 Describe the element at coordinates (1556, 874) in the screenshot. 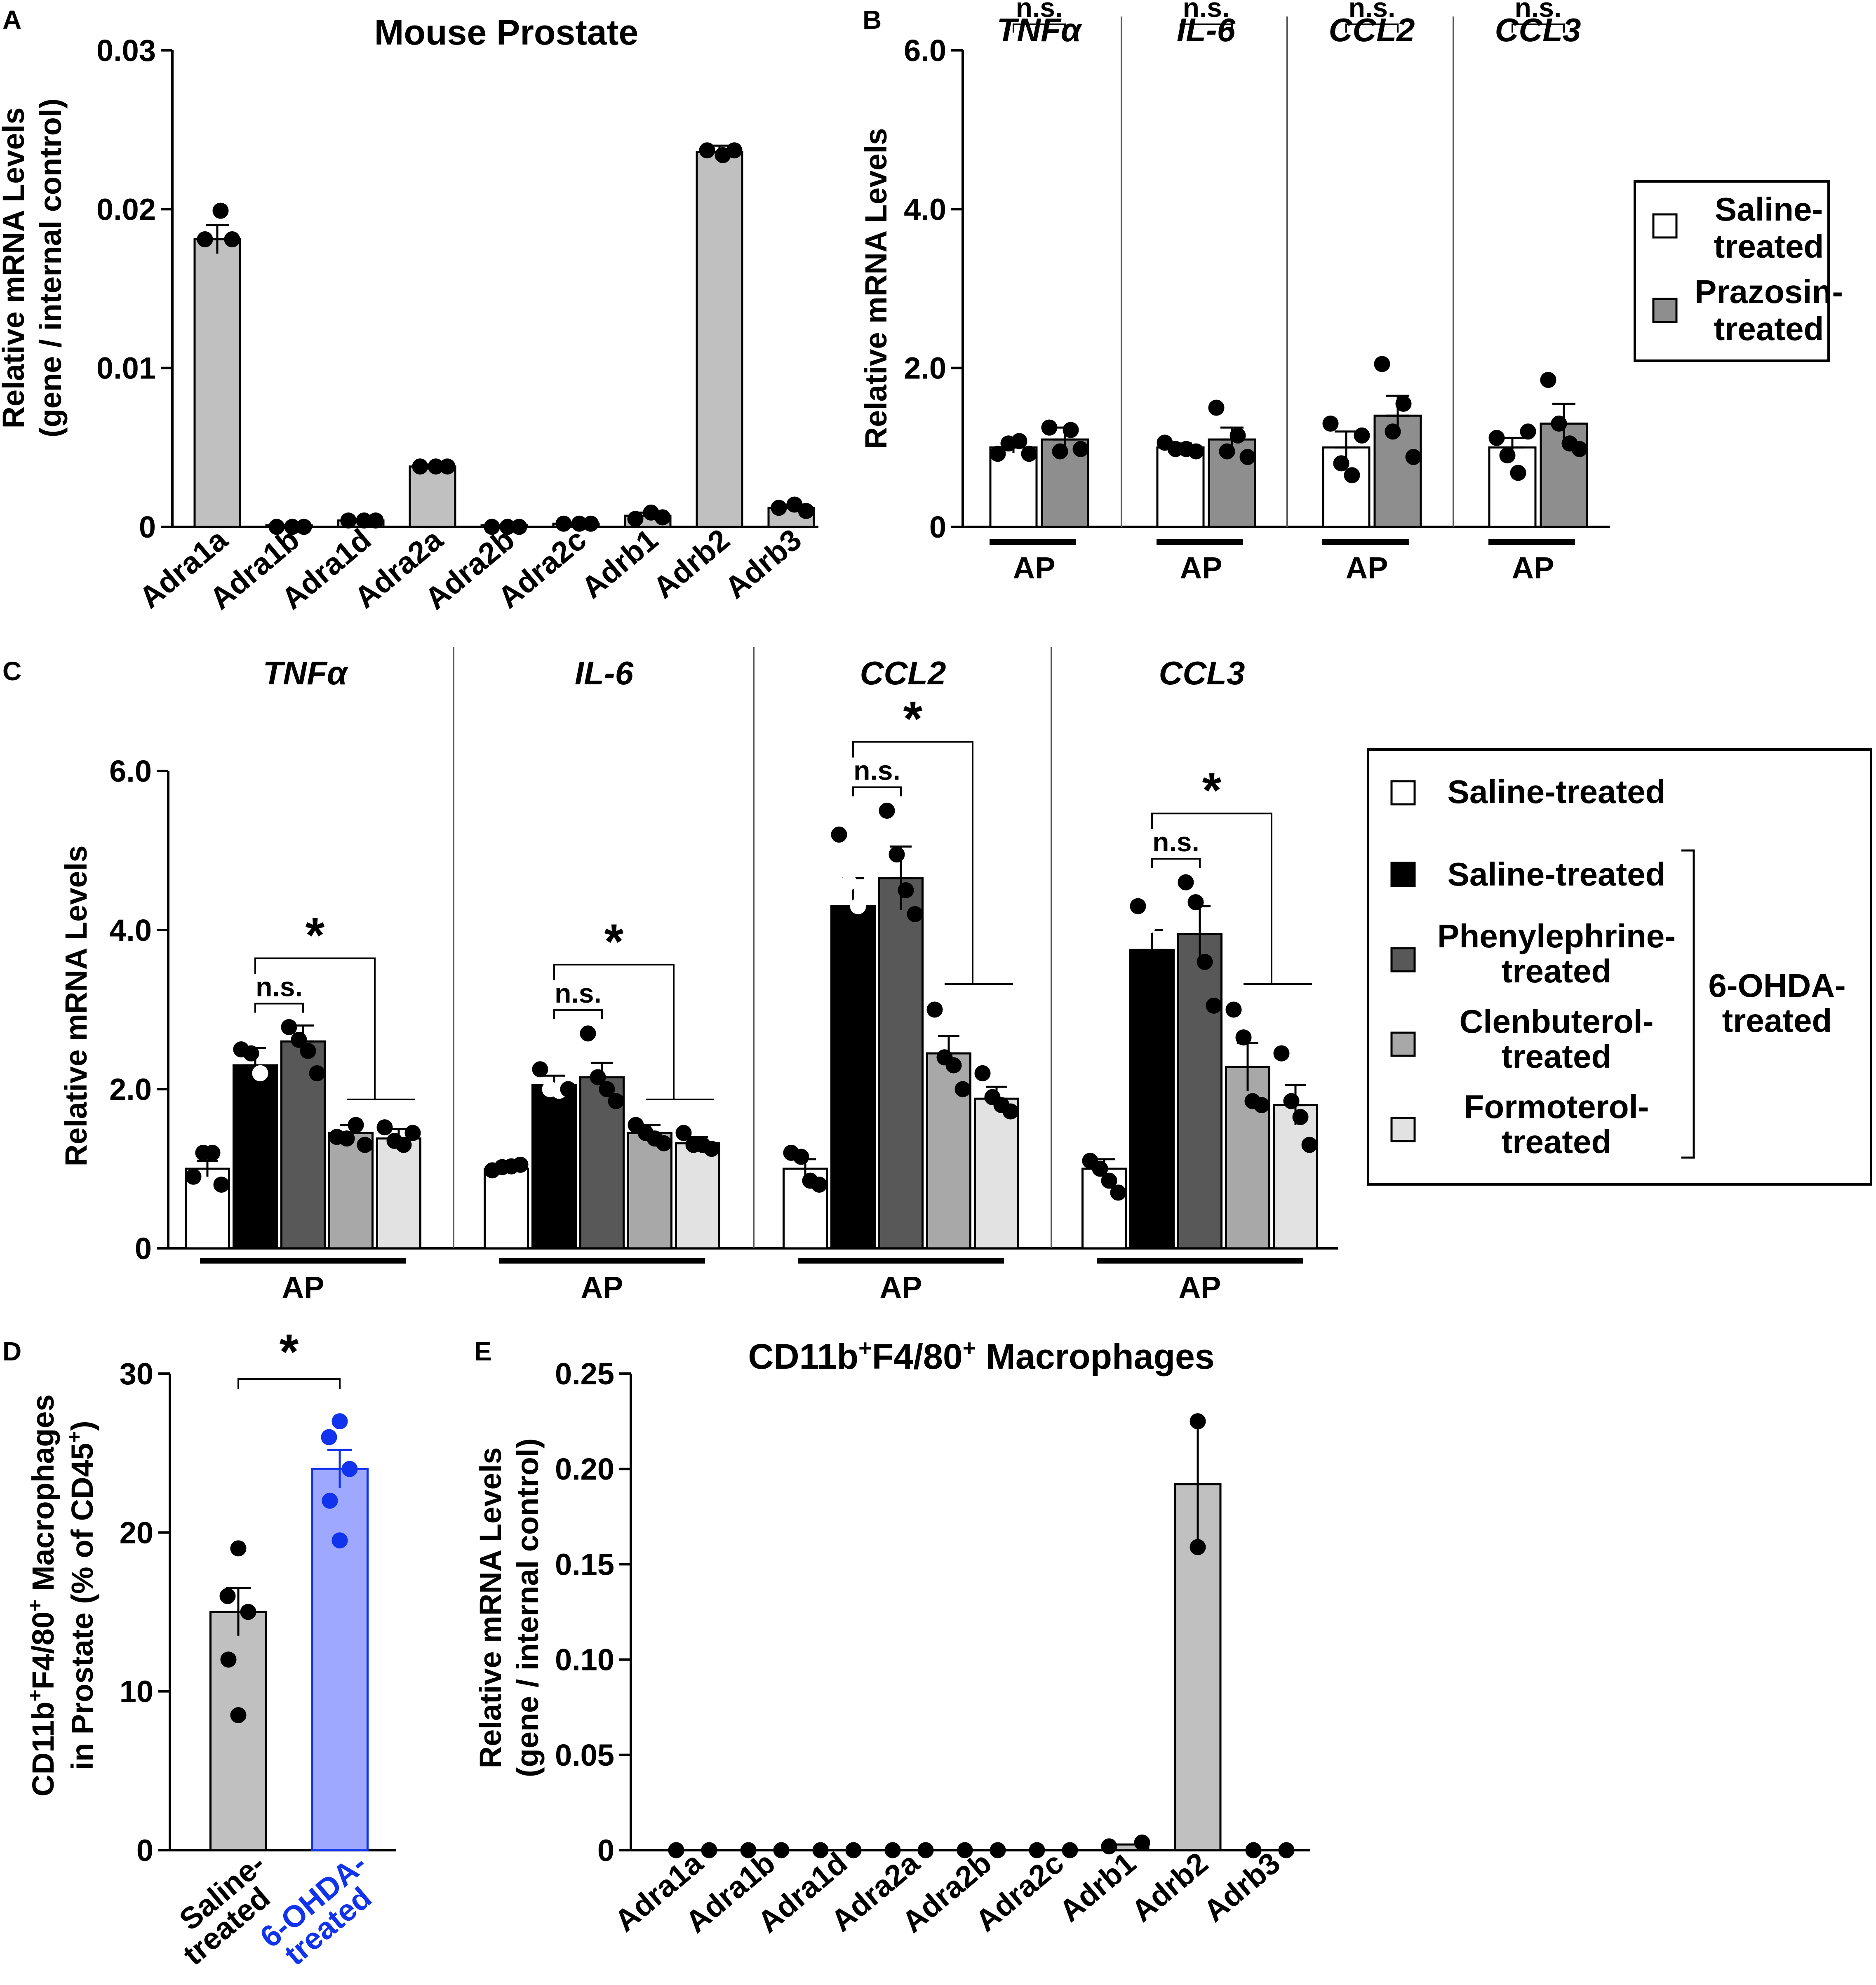

I see `legend-c-ohda-saline-label: Saline-treated` at that location.